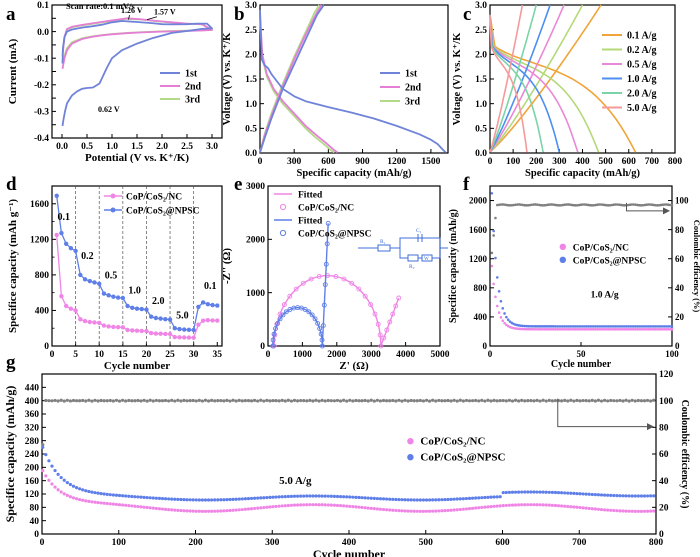 This screenshot has height=557, width=700. What do you see at coordinates (581, 364) in the screenshot?
I see `panel-f-xlabel: Cycle number` at bounding box center [581, 364].